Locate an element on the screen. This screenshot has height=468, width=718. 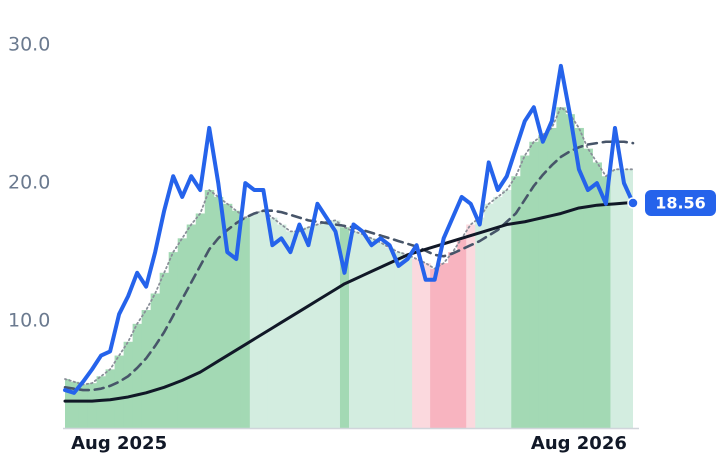
y-tick-label: 30.0 is located at coordinates (29, 45).